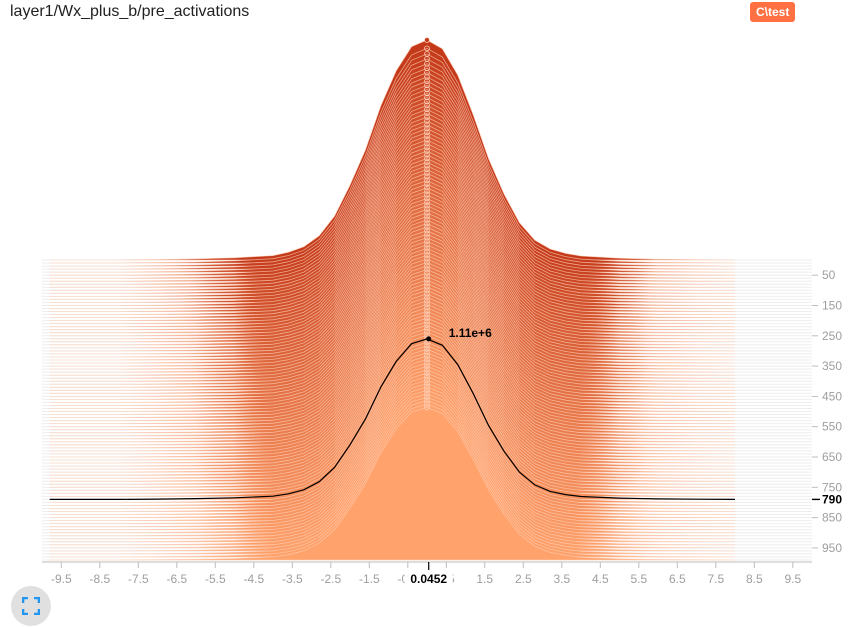 The image size is (864, 627). I want to click on run-badge: C\test, so click(773, 12).